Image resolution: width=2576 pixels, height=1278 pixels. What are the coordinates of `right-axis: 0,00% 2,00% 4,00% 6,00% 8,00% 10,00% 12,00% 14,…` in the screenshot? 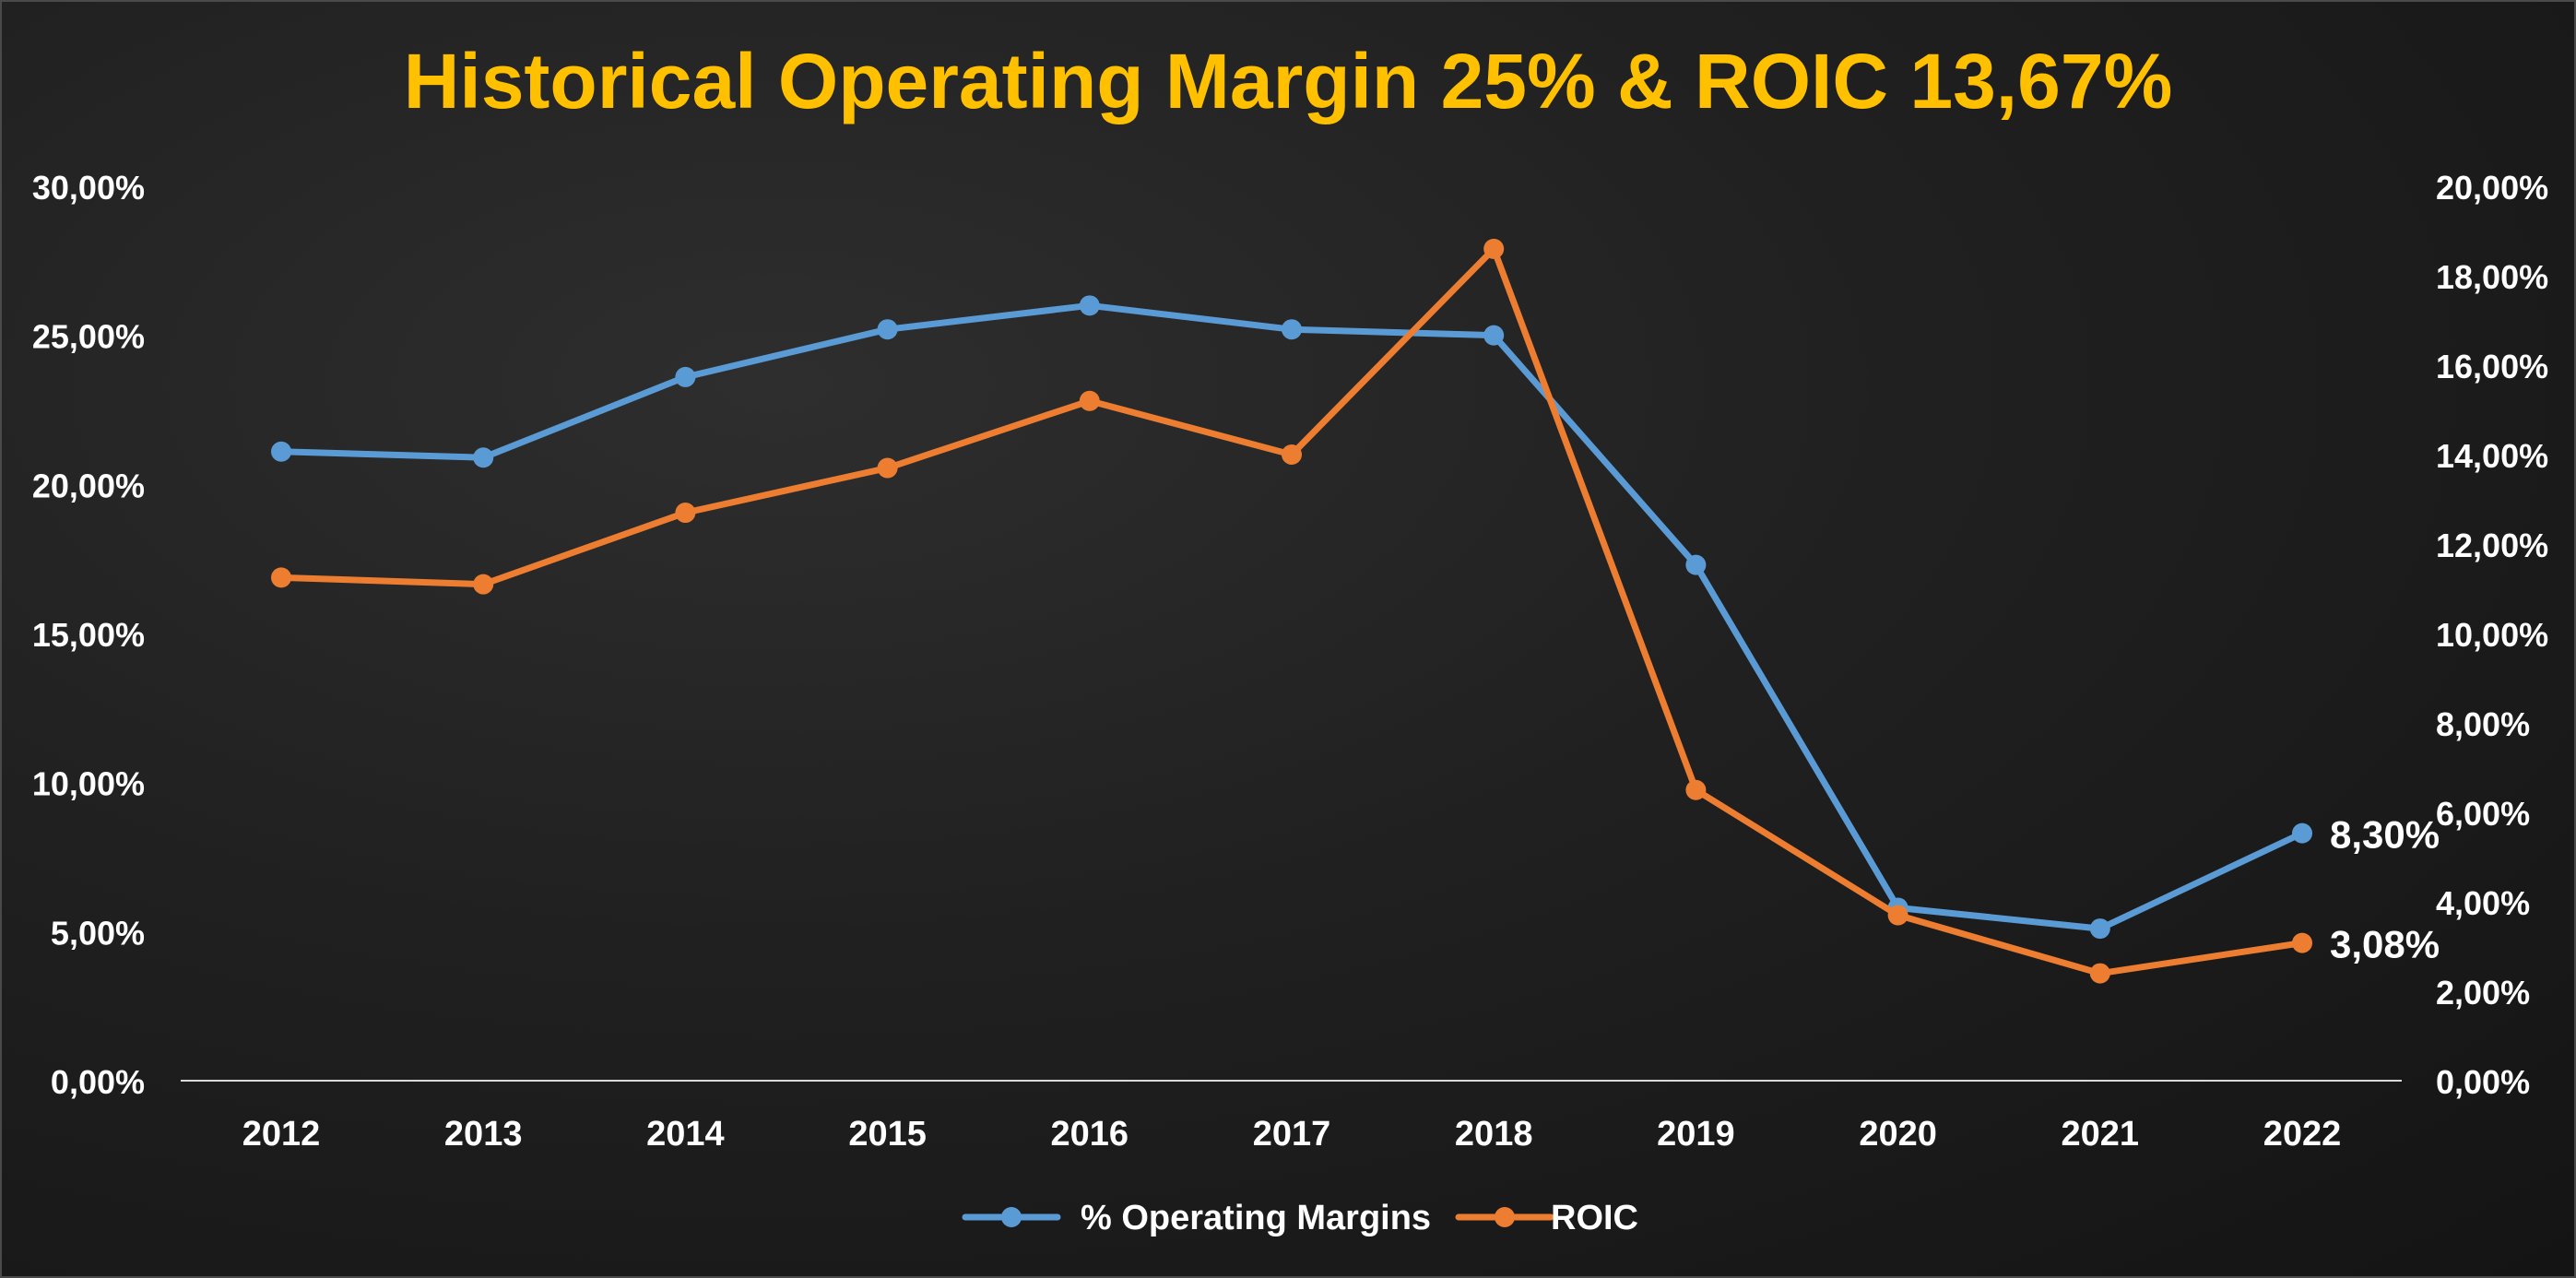 It's located at (2492, 635).